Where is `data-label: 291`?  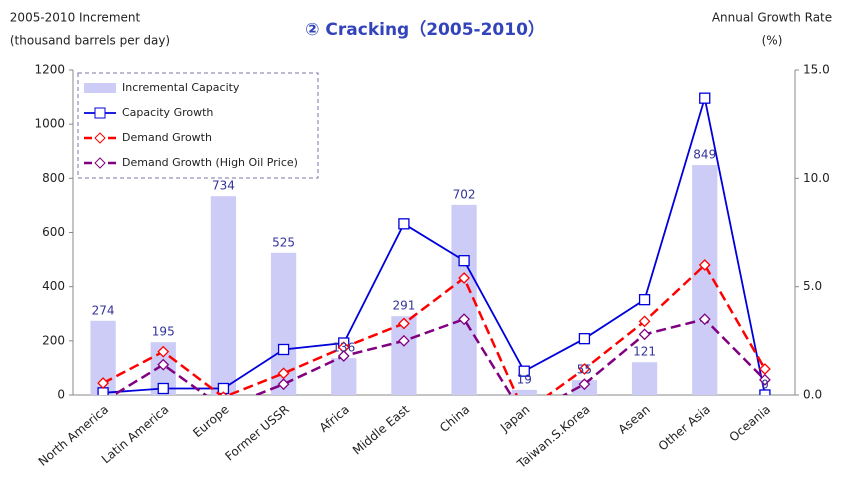 data-label: 291 is located at coordinates (403, 306).